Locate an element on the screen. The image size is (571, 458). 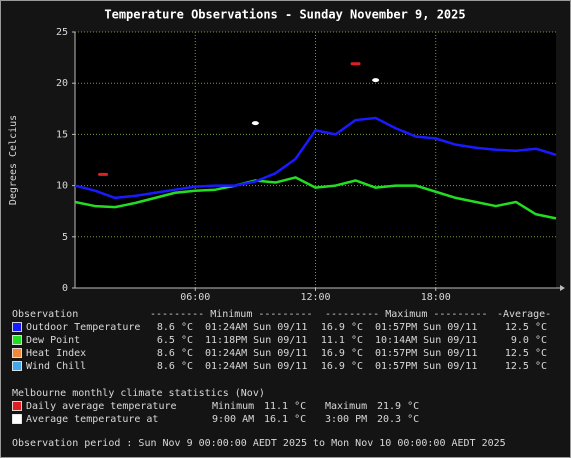
stat-cell: 9.0 °C is located at coordinates (529, 340).